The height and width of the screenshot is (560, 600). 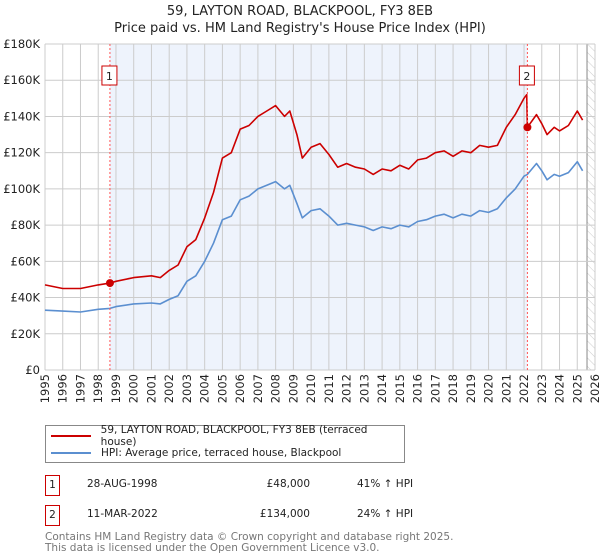 I want to click on y-tick-label: £0, so click(x=32, y=370).